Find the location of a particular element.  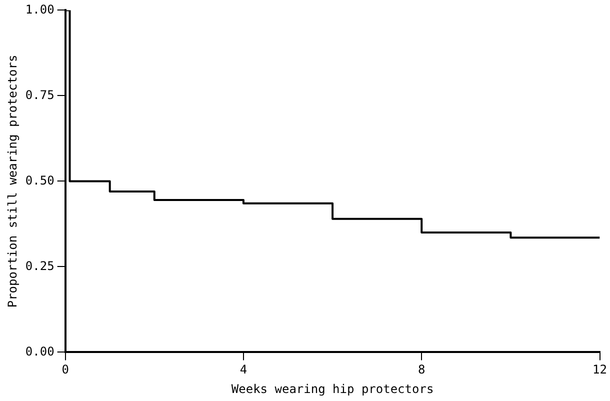

y-tick-label: 1.00 is located at coordinates (39, 9).